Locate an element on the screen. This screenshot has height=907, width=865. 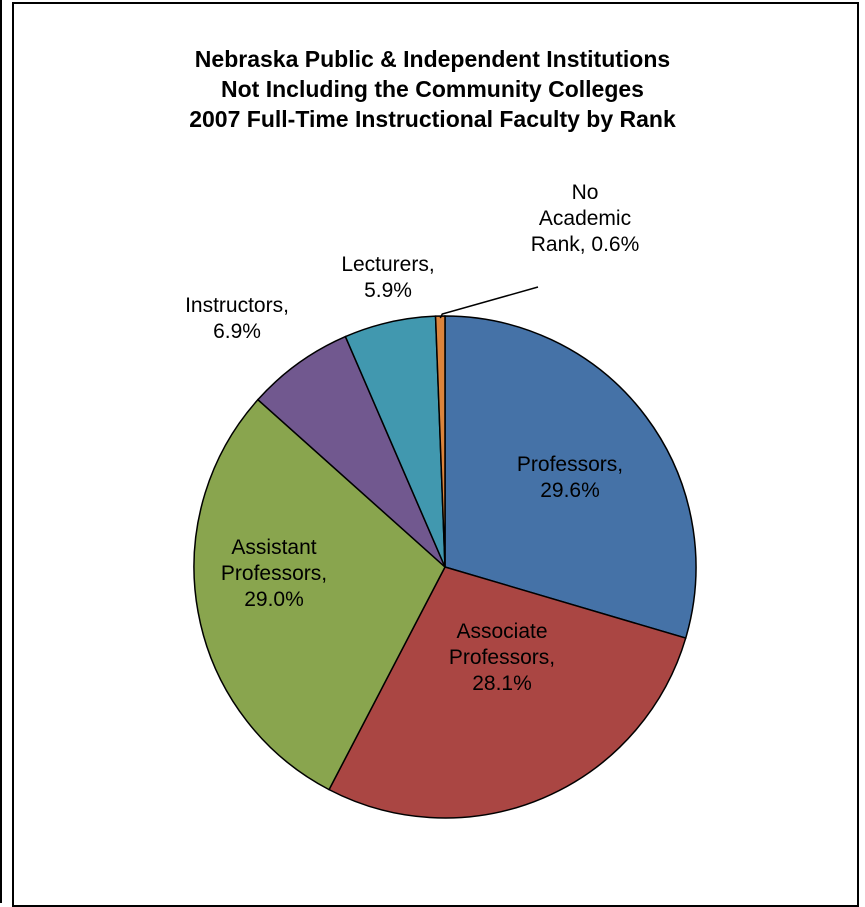
slice-label-2: Assistant Professors, 29.0% is located at coordinates (274, 573).